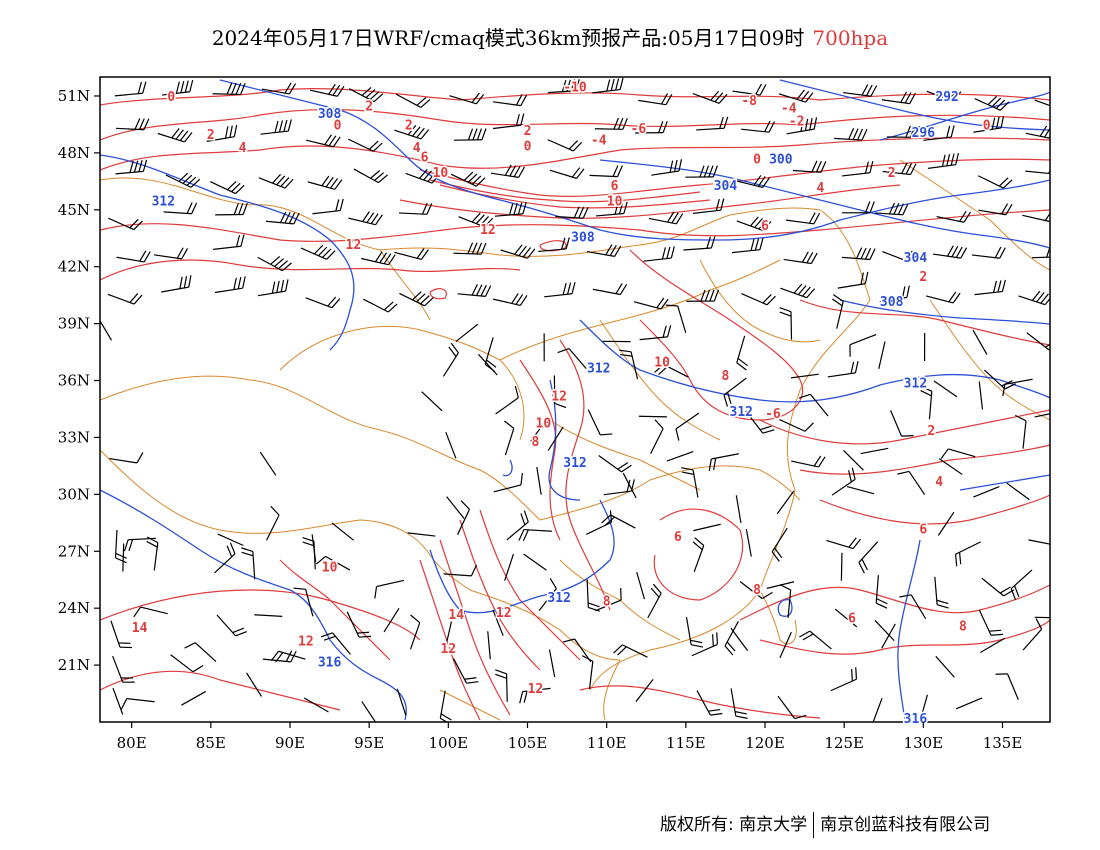 The width and height of the screenshot is (1100, 850). What do you see at coordinates (607, 743) in the screenshot?
I see `lon-tick-label: 110E` at bounding box center [607, 743].